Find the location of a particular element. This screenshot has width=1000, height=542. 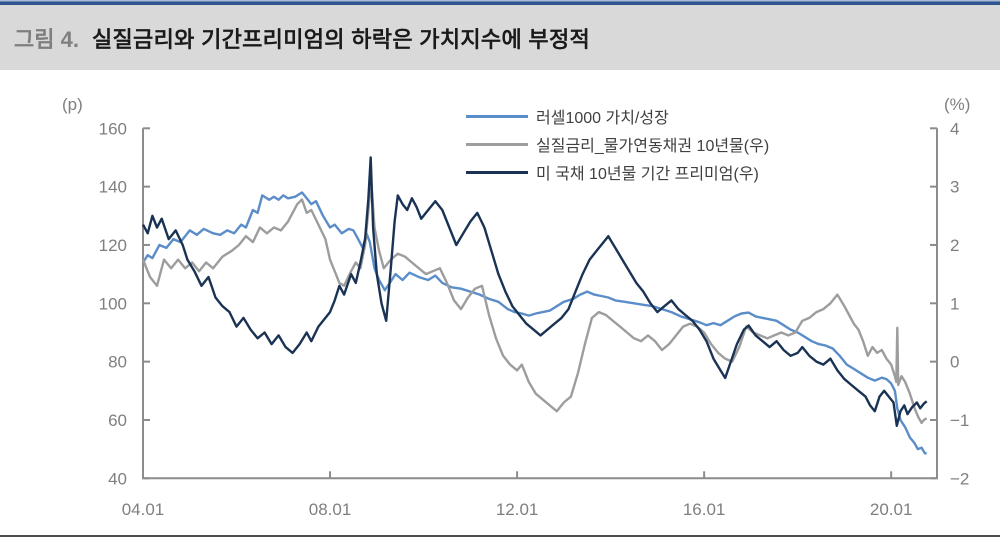

left-axis-tick-label: 100 is located at coordinates (113, 303).